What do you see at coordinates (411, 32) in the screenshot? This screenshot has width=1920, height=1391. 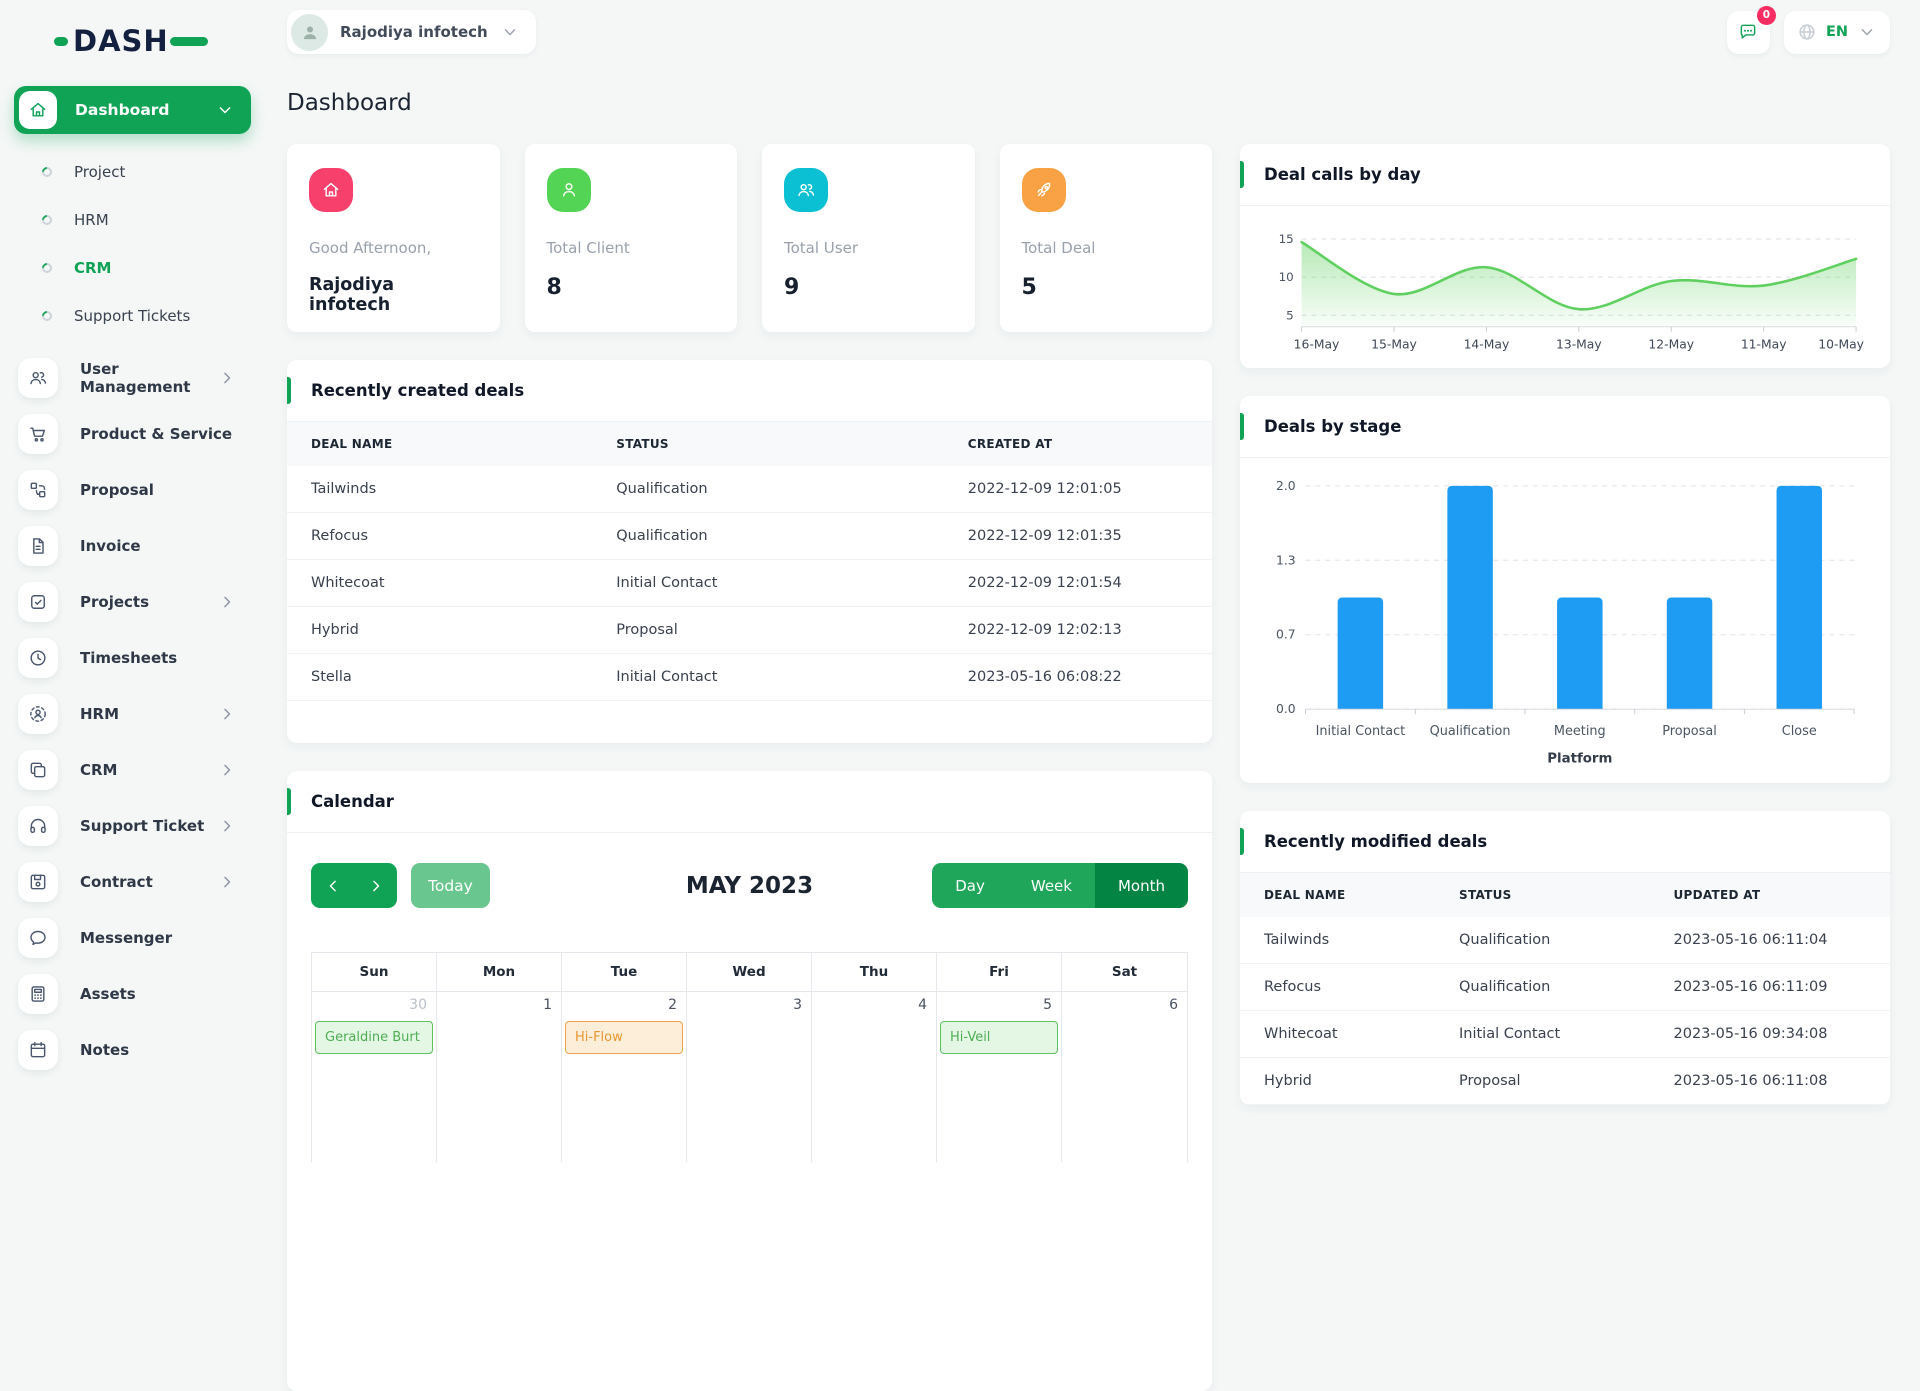 I see `workspace-selector: Rajodiya infotech` at bounding box center [411, 32].